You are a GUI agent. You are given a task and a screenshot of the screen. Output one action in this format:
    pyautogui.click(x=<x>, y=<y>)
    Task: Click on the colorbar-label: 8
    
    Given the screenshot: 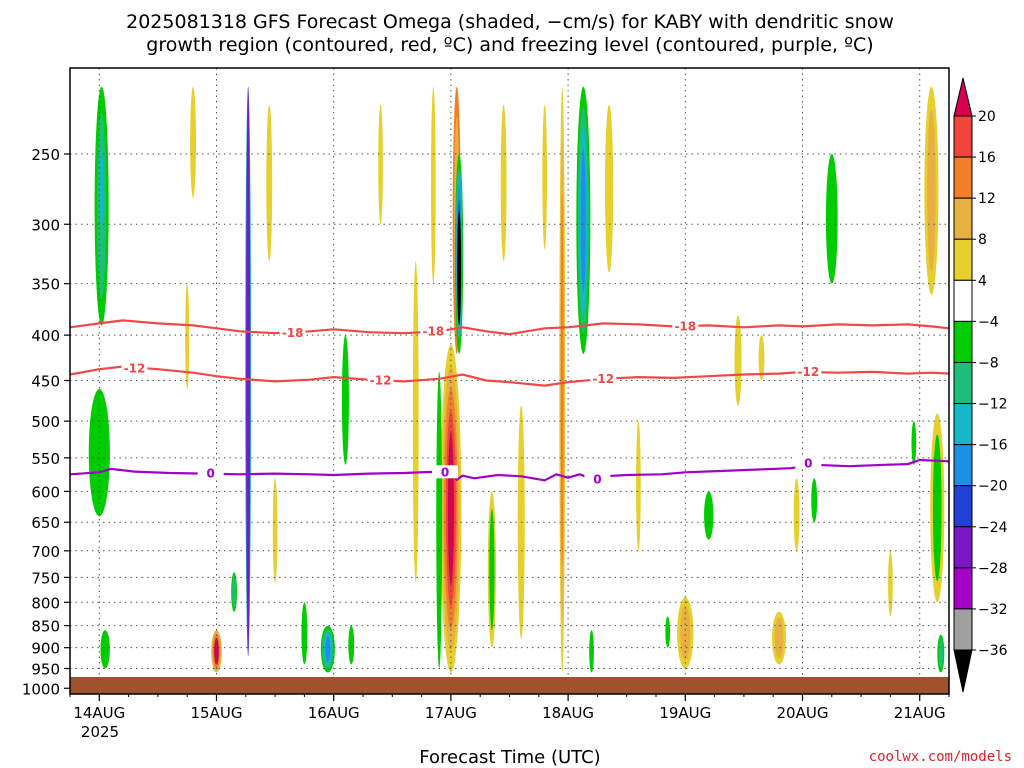 What is the action you would take?
    pyautogui.click(x=982, y=240)
    